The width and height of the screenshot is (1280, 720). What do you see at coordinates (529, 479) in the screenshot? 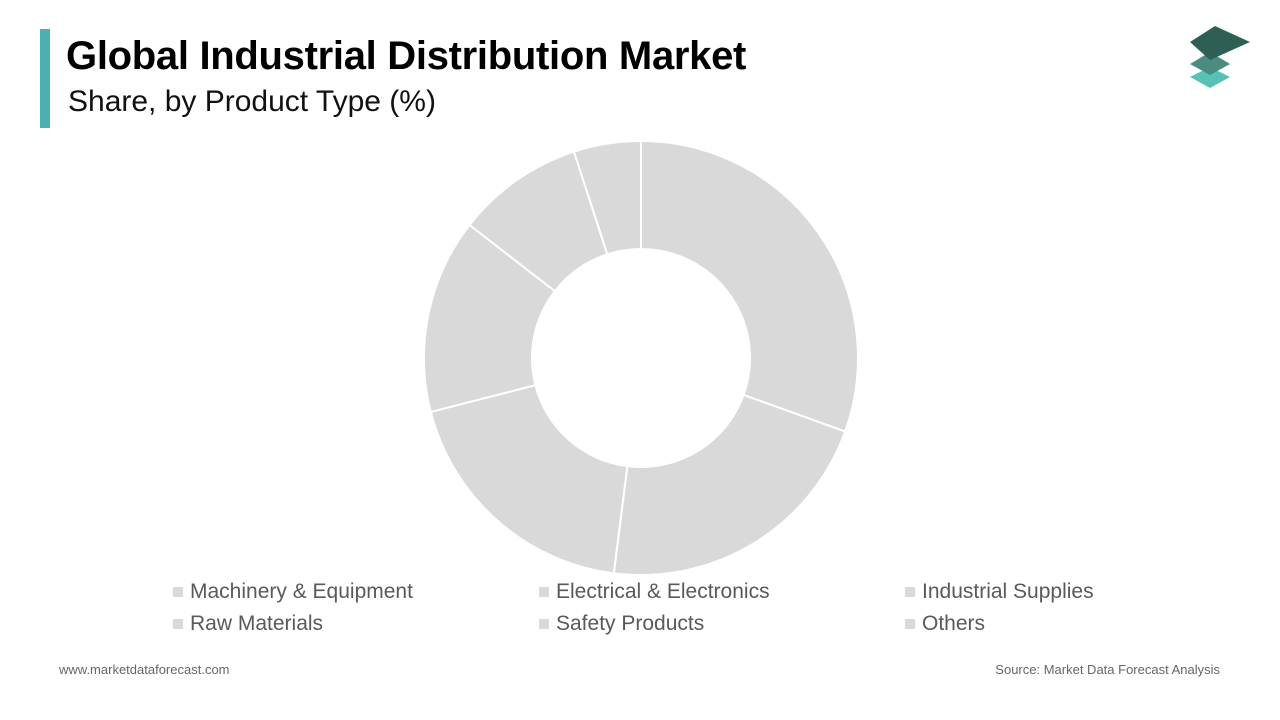
I see `donut-slice-industrial-supplies` at bounding box center [529, 479].